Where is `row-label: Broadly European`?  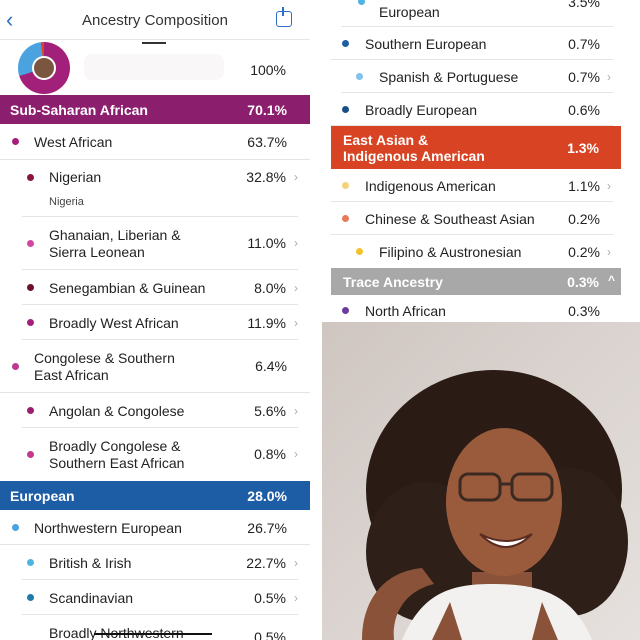
row-label: Broadly European is located at coordinates (421, 110).